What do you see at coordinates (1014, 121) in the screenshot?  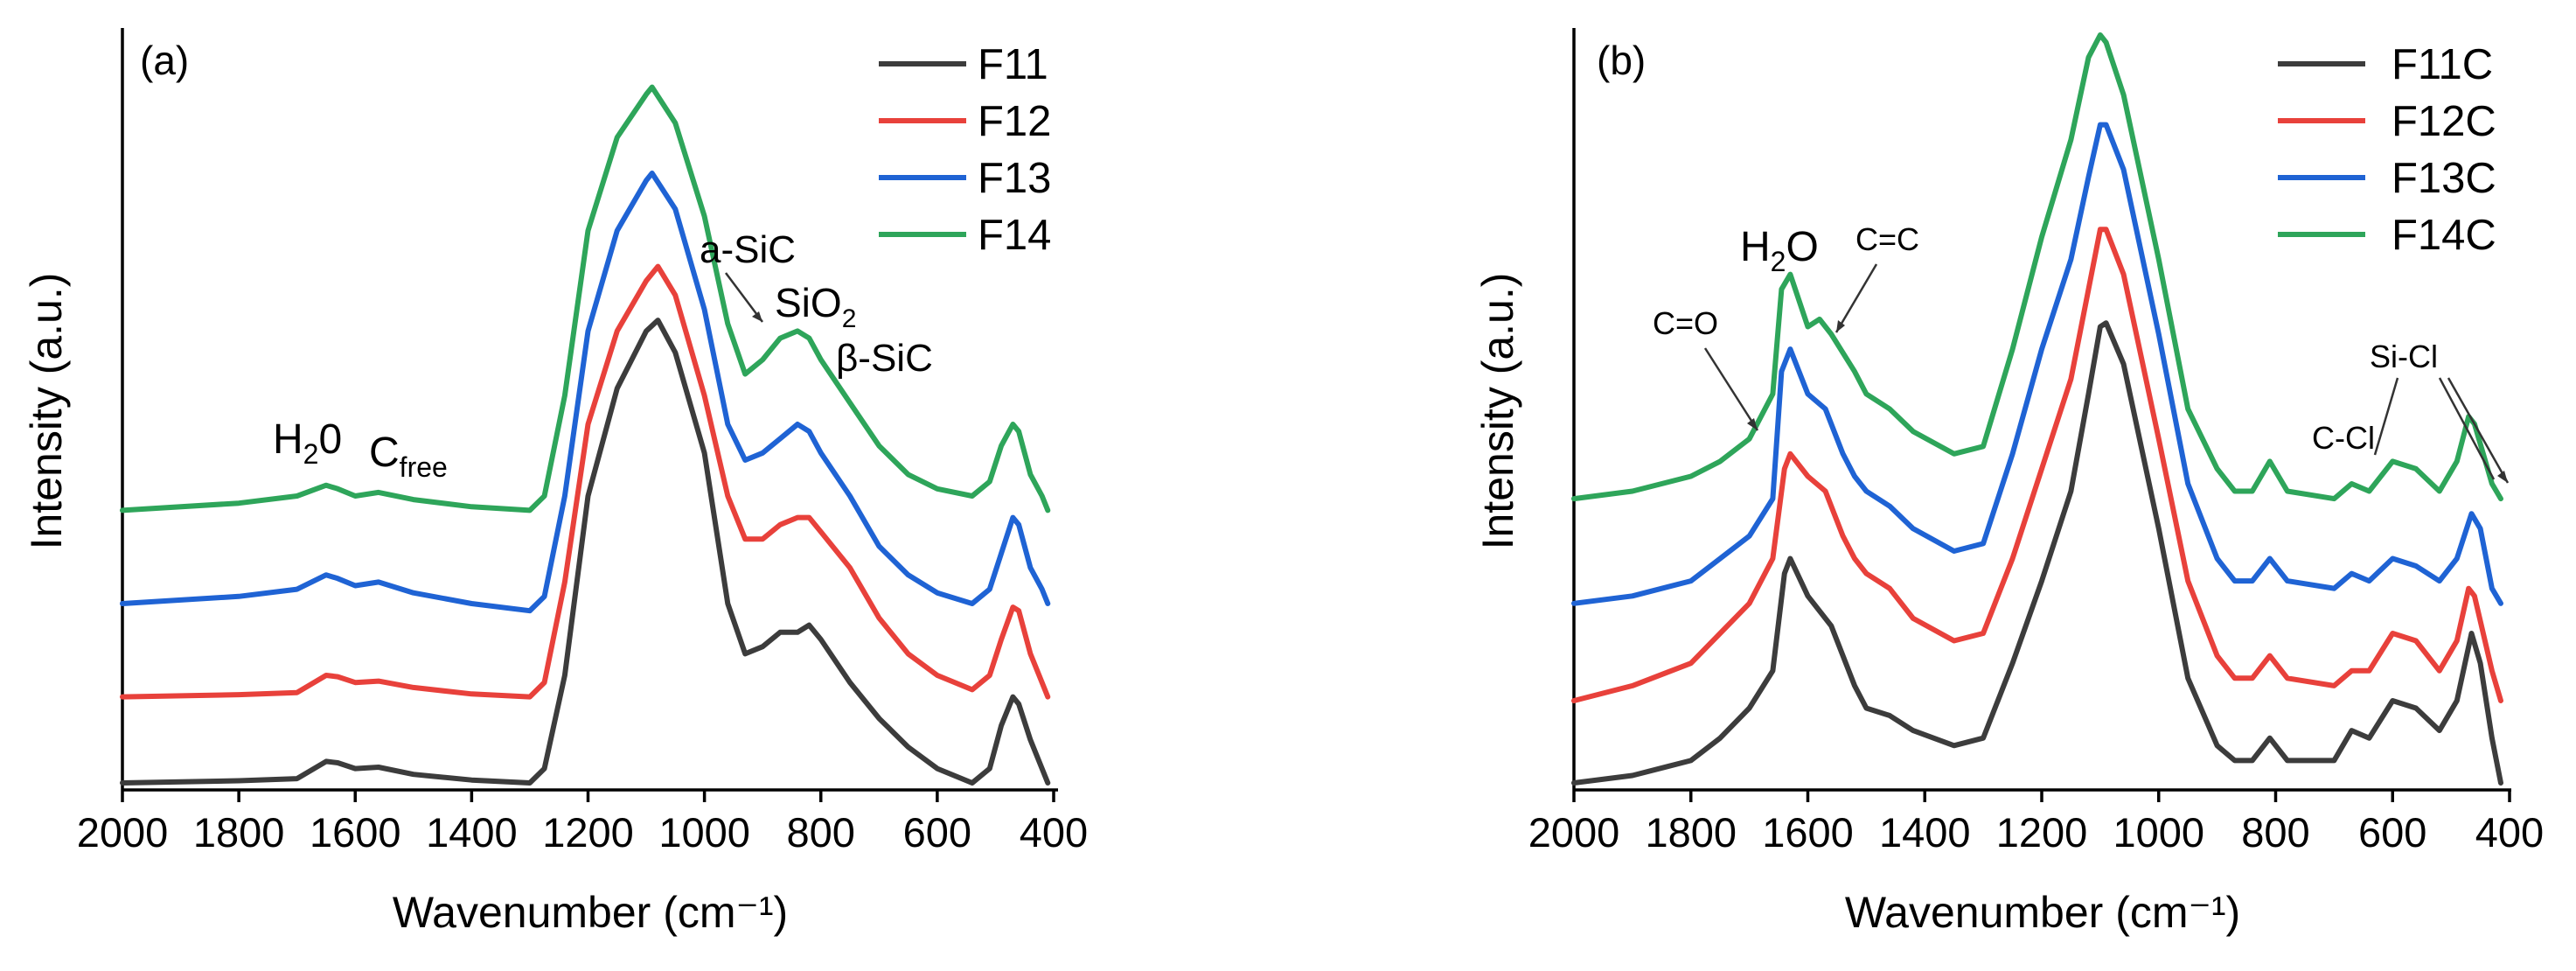 I see `legend-label-f12: F12` at bounding box center [1014, 121].